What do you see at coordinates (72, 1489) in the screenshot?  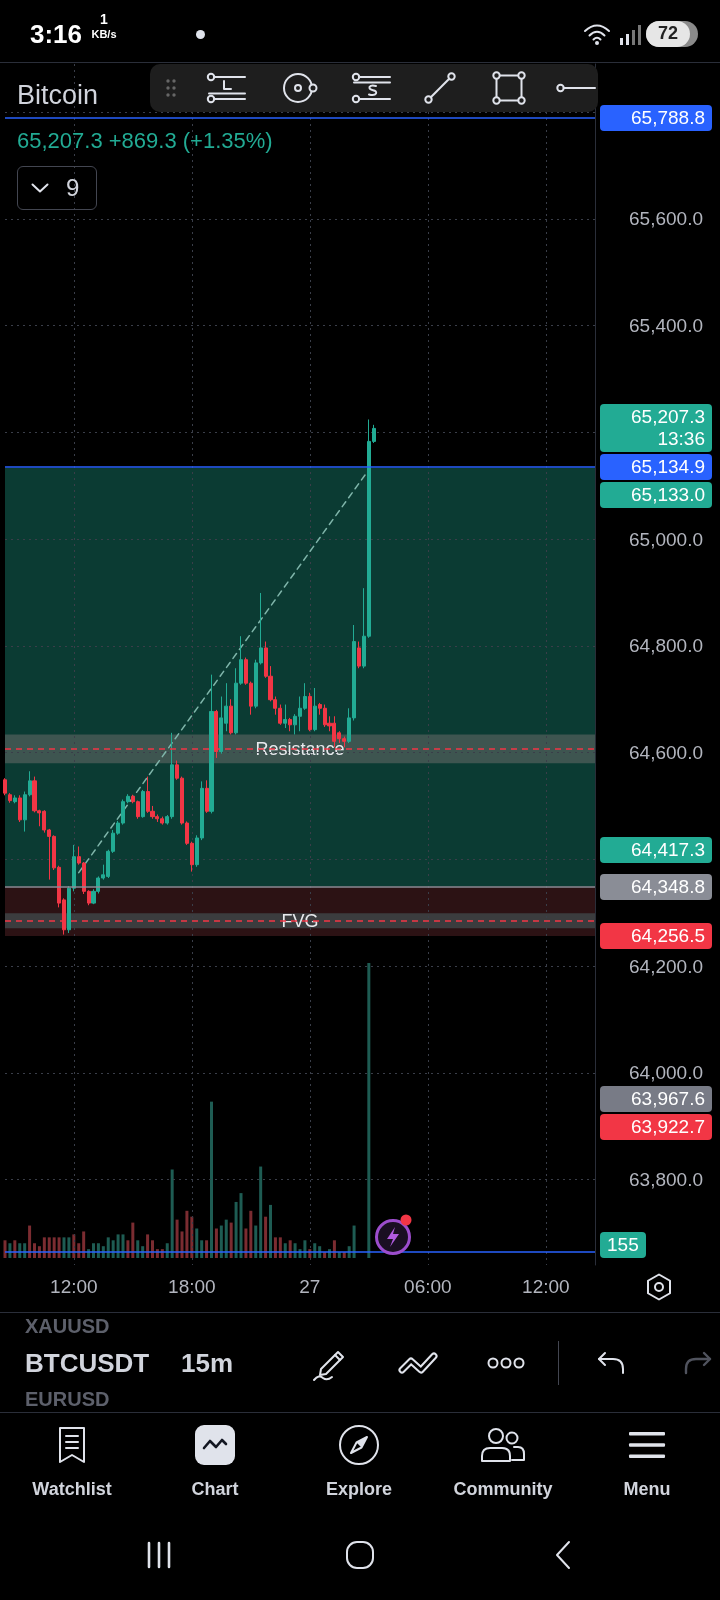 I see `text: Watchlist` at bounding box center [72, 1489].